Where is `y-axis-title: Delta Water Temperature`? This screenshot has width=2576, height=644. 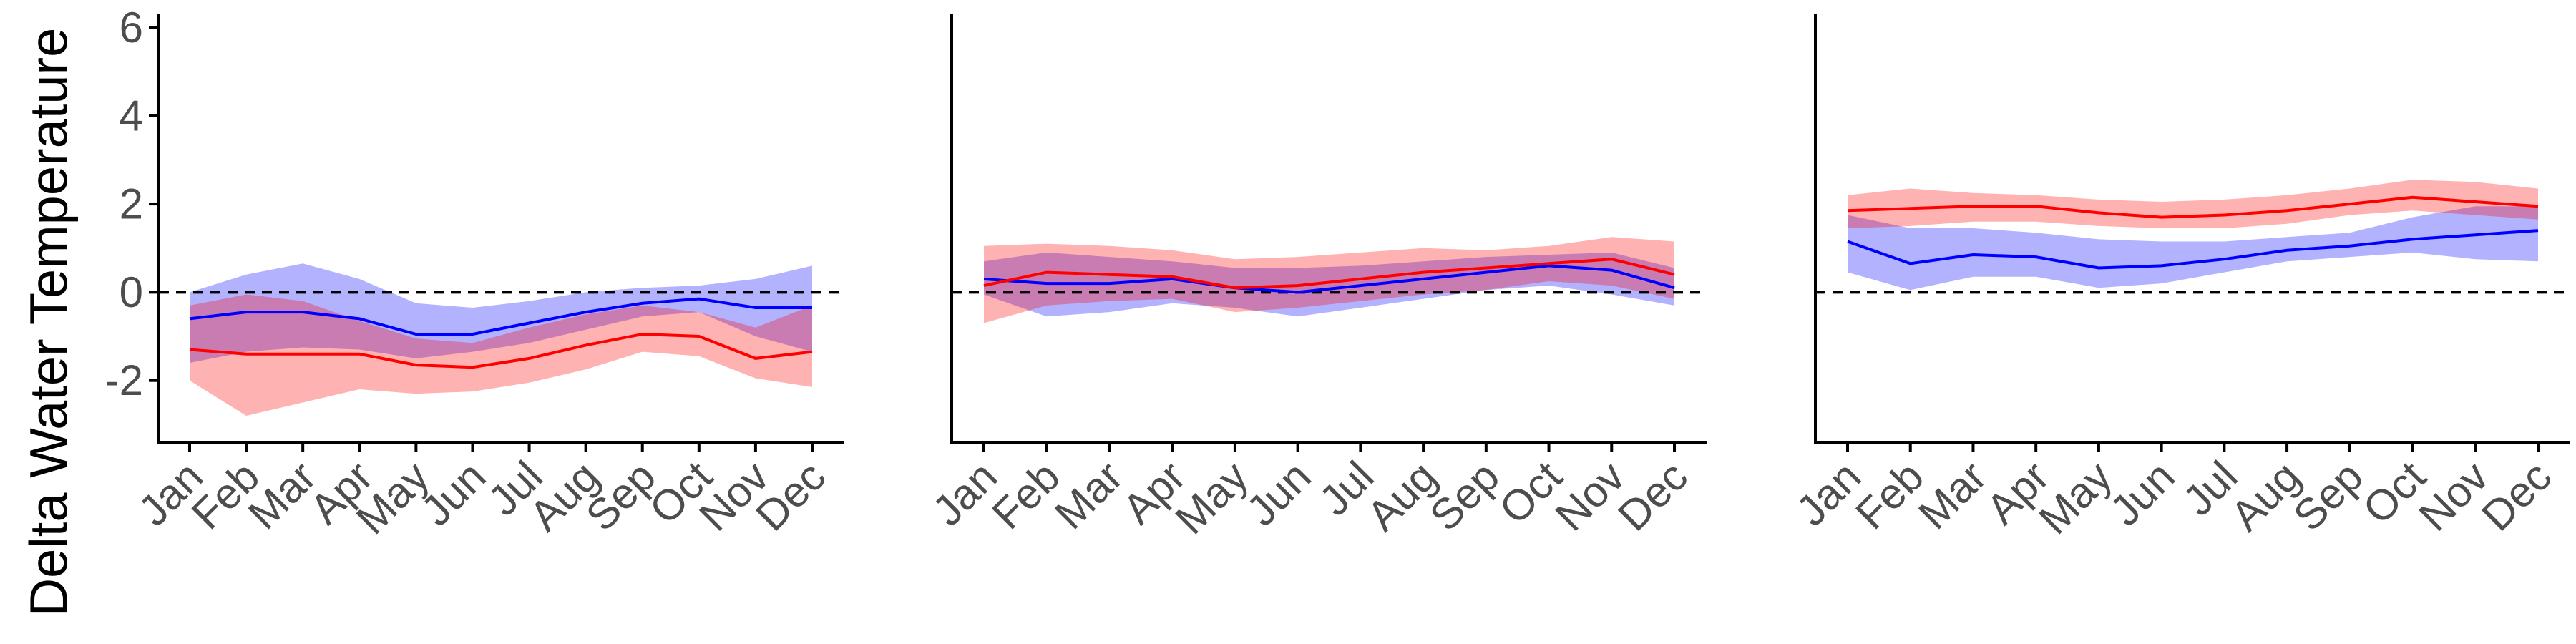 y-axis-title: Delta Water Temperature is located at coordinates (49, 322).